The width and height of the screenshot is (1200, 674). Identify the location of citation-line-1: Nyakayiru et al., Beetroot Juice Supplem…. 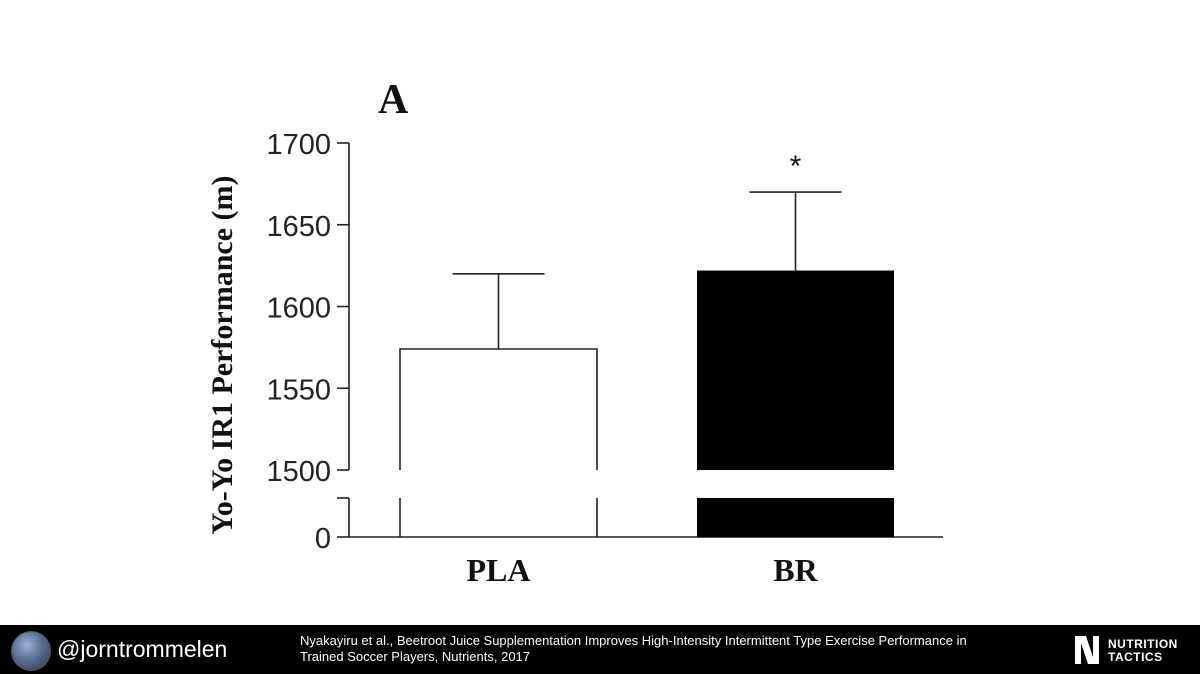
(633, 640).